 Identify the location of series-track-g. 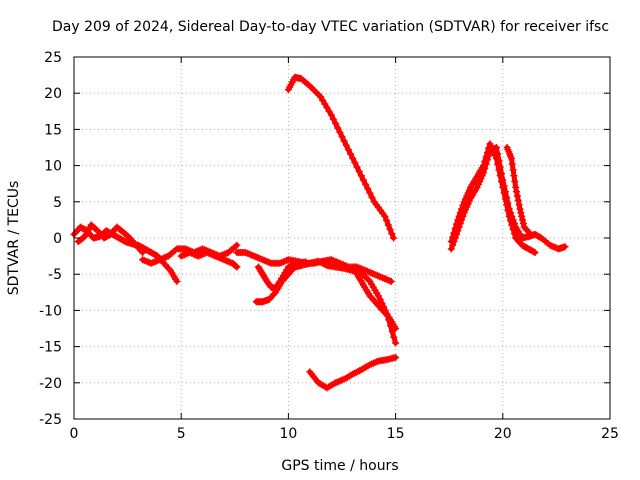
(326, 302).